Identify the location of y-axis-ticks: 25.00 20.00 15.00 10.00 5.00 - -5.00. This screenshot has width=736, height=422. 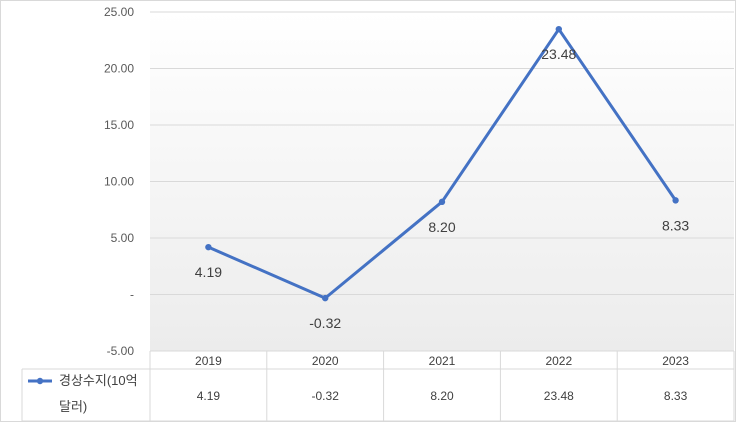
(119, 181).